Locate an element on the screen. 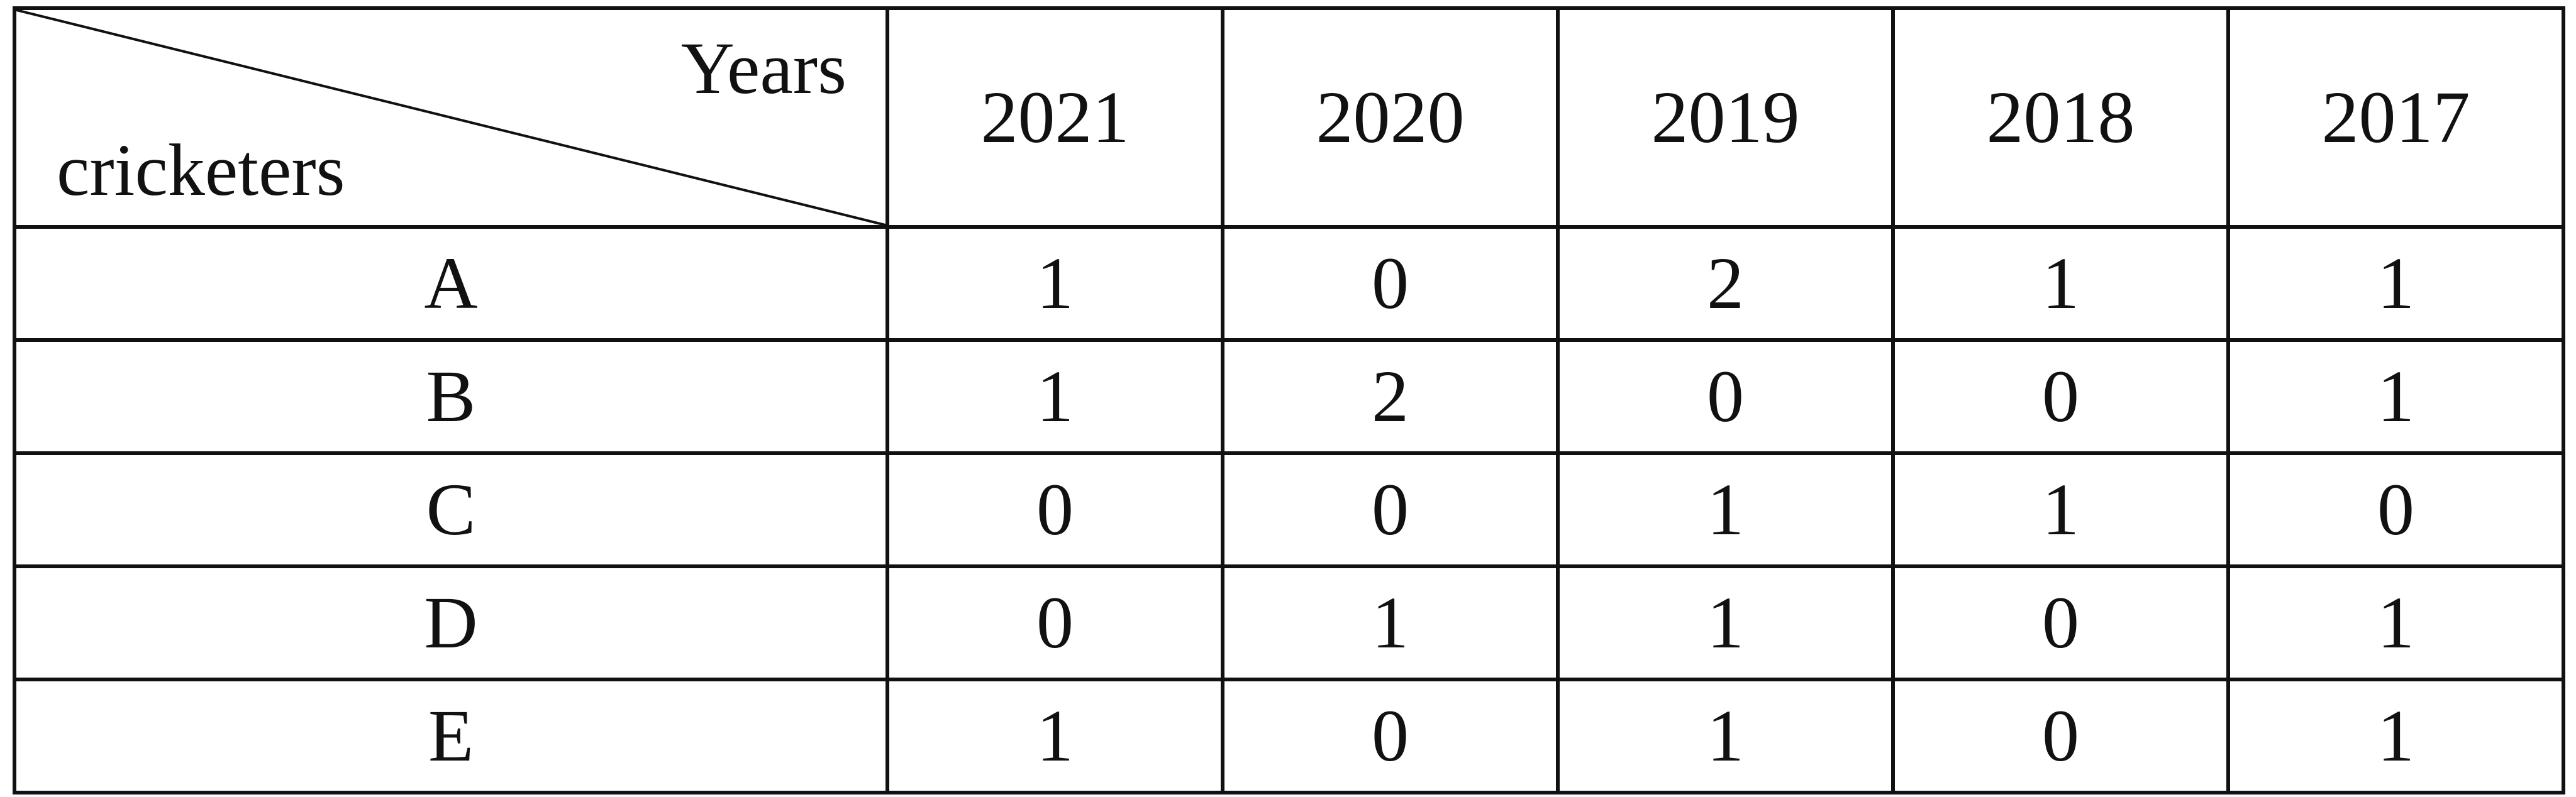 This screenshot has width=2576, height=797. cricketer-label: B is located at coordinates (451, 396).